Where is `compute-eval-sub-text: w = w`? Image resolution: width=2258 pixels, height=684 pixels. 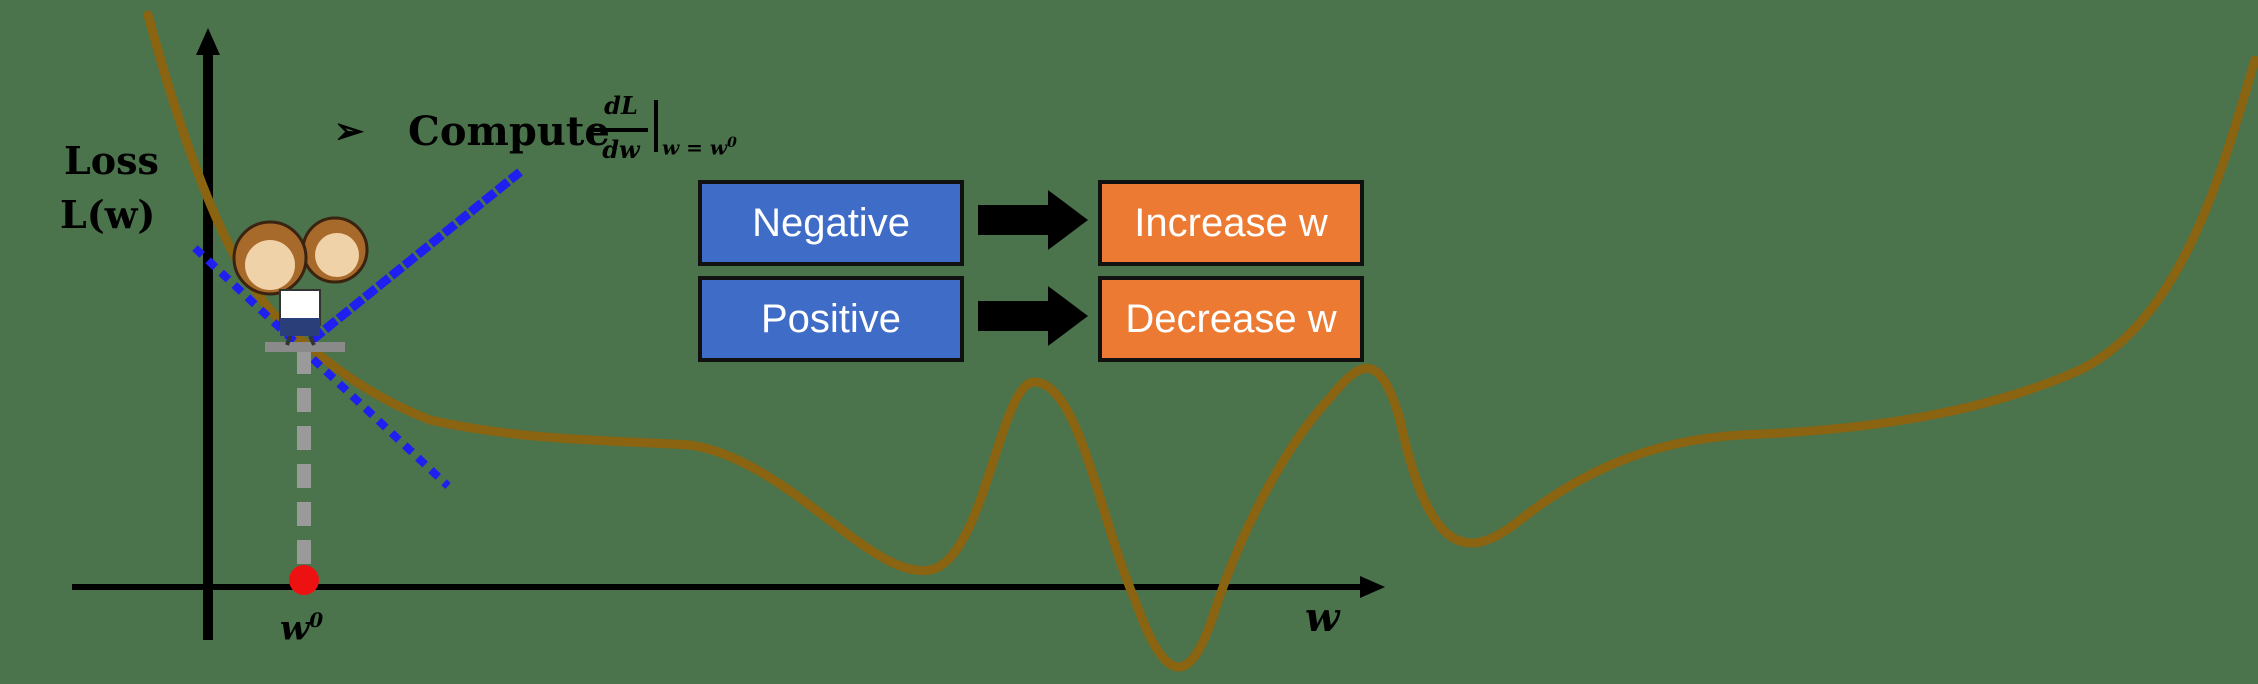 compute-eval-sub-text: w = w is located at coordinates (695, 147).